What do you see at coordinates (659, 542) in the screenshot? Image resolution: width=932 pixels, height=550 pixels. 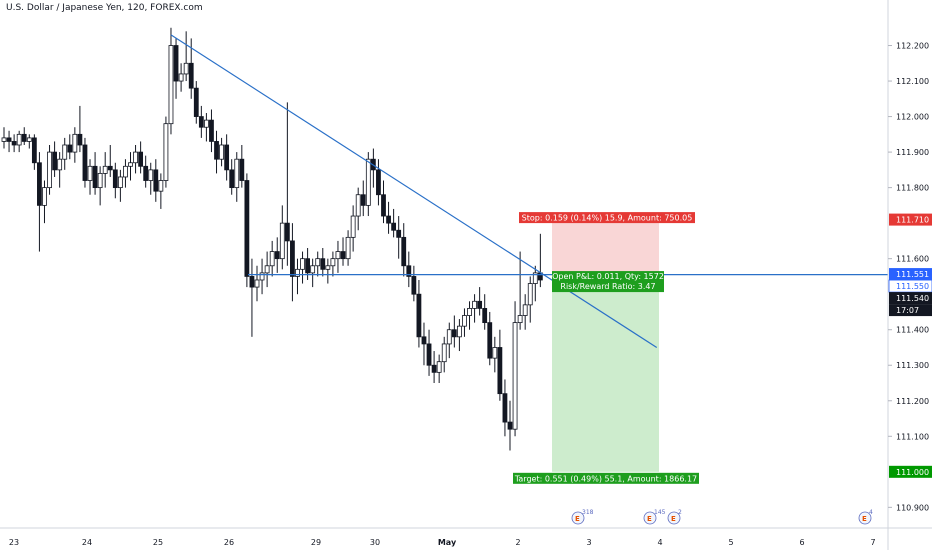 I see `time-axis-label: 4` at bounding box center [659, 542].